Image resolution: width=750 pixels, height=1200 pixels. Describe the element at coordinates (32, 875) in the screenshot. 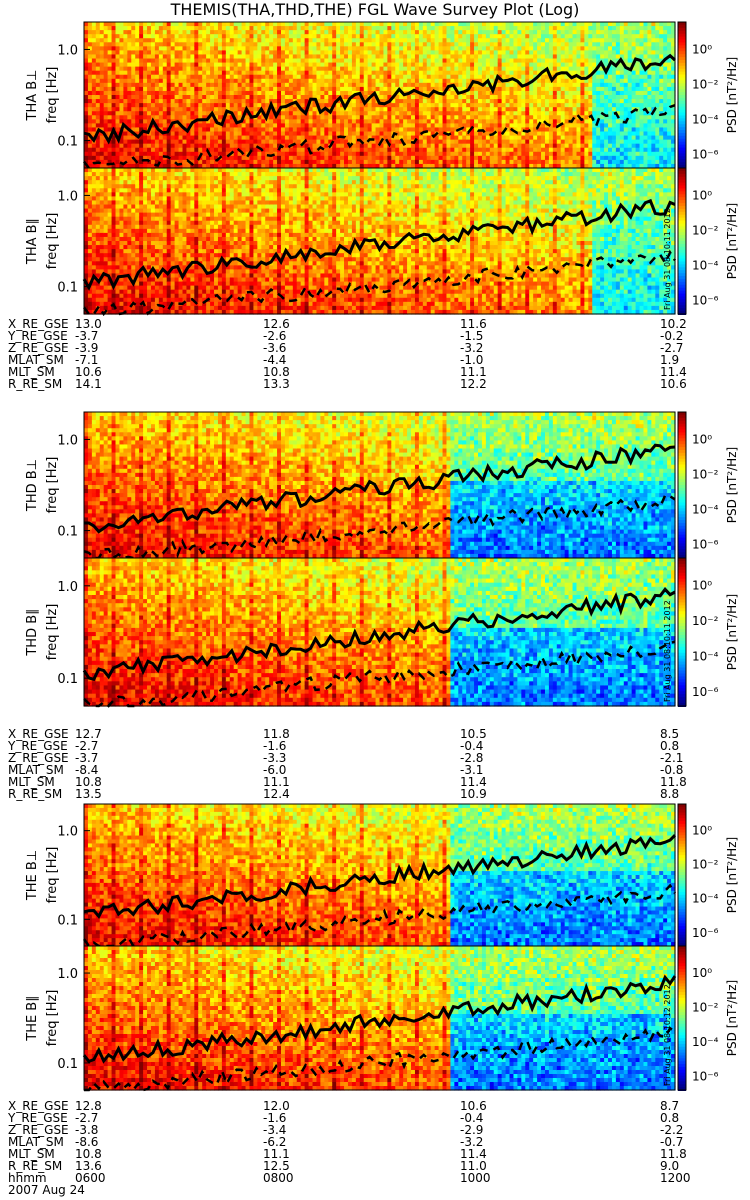

I see `y-axis-label: THE B⊥` at that location.